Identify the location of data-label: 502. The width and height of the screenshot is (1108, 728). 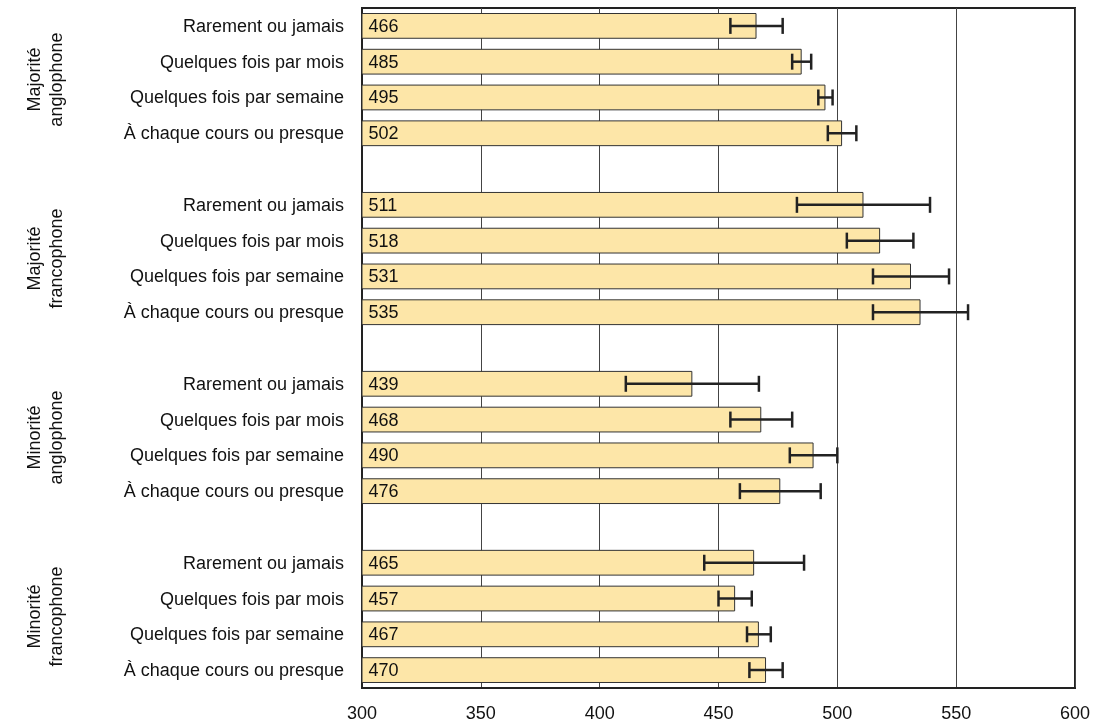
(383, 133).